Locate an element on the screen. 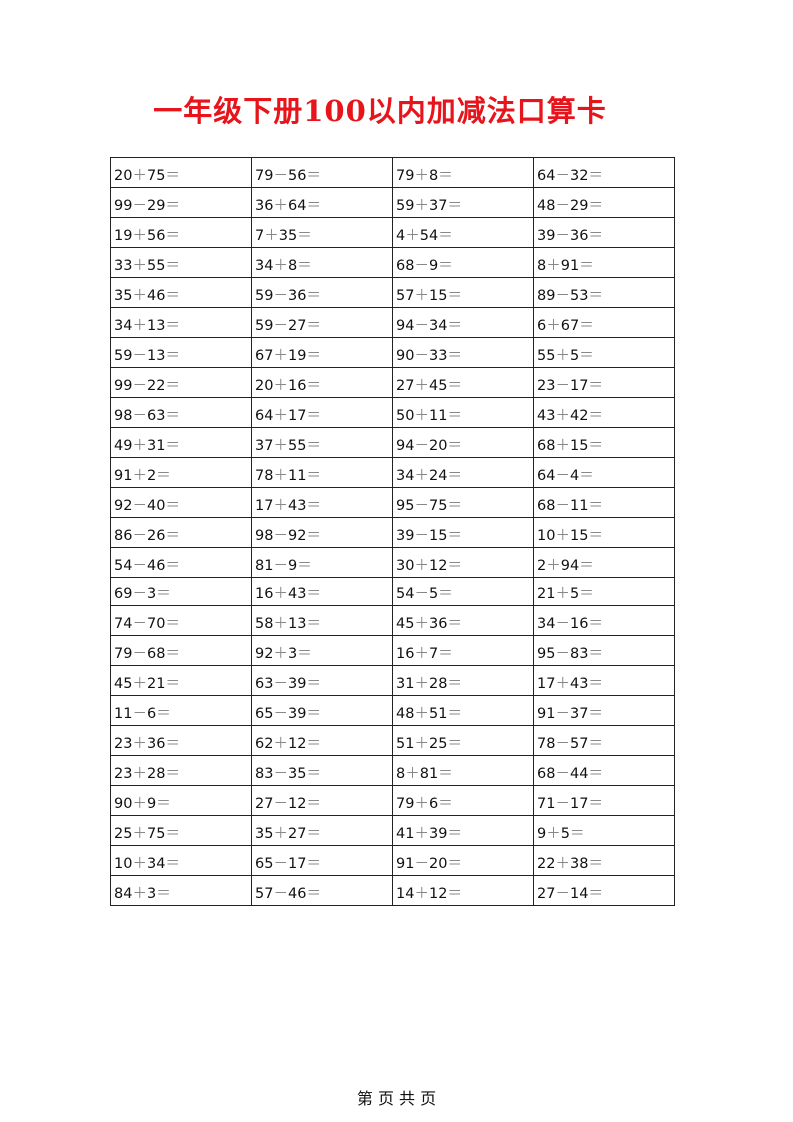  problem-cell: 39－36＝ is located at coordinates (604, 232).